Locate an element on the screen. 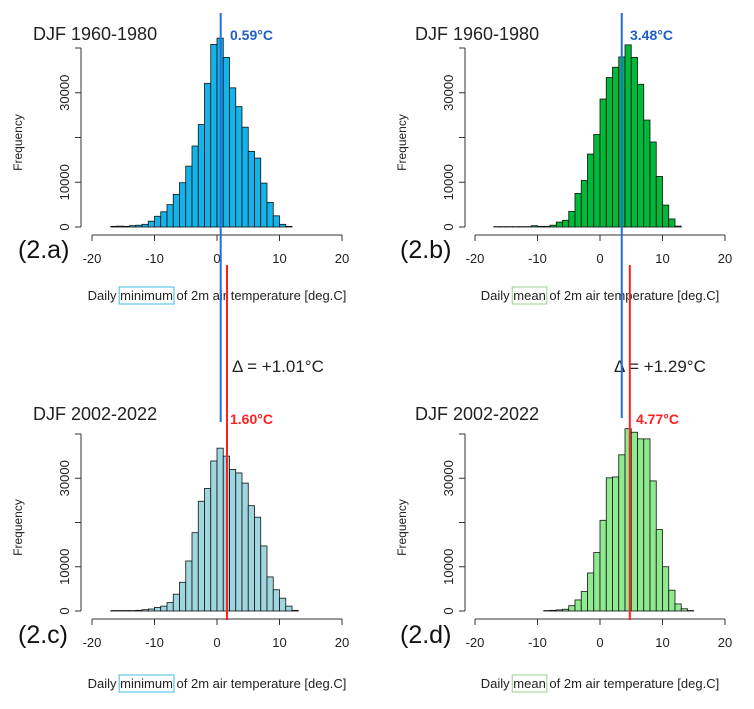  x-axis-label-highlight-box is located at coordinates (529, 295).